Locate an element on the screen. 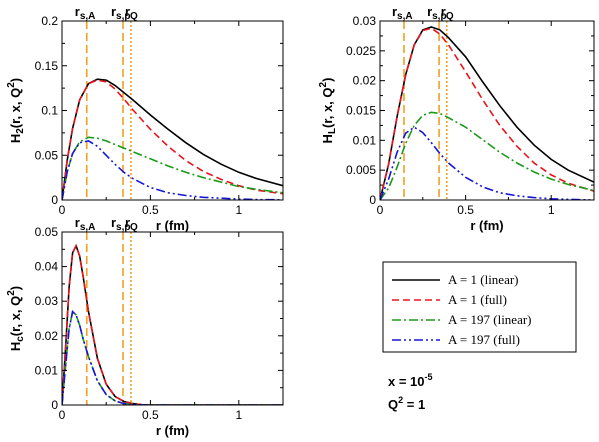 This screenshot has height=442, width=599. legend-box is located at coordinates (479, 307).